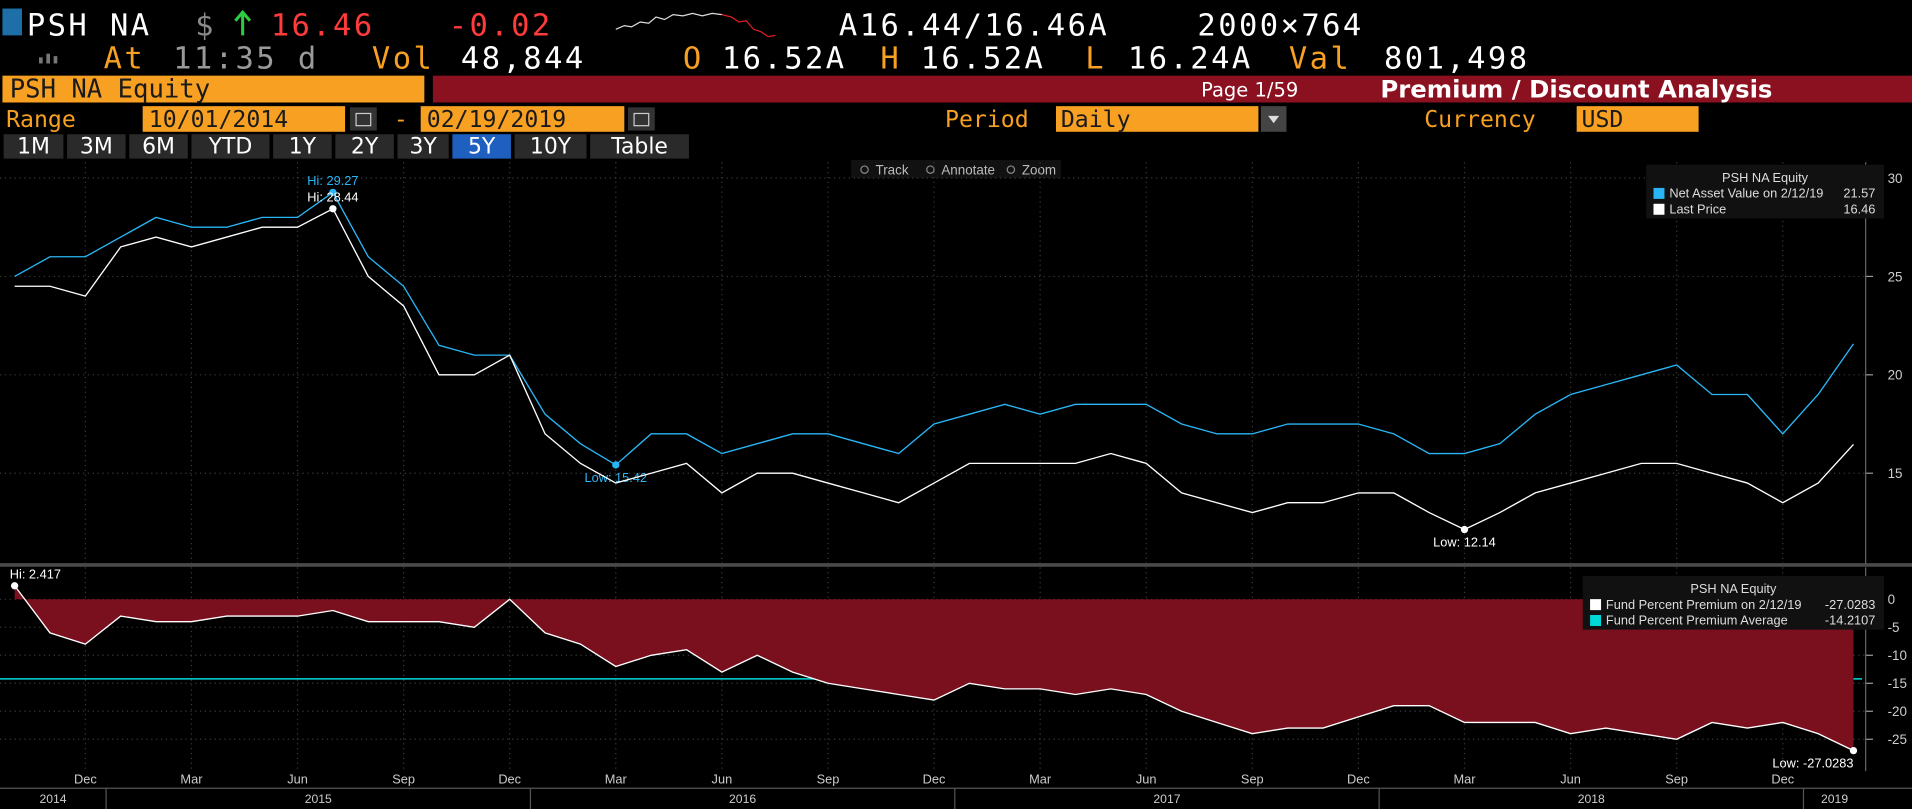 The image size is (1912, 809). I want to click on year-label: 2019, so click(1834, 799).